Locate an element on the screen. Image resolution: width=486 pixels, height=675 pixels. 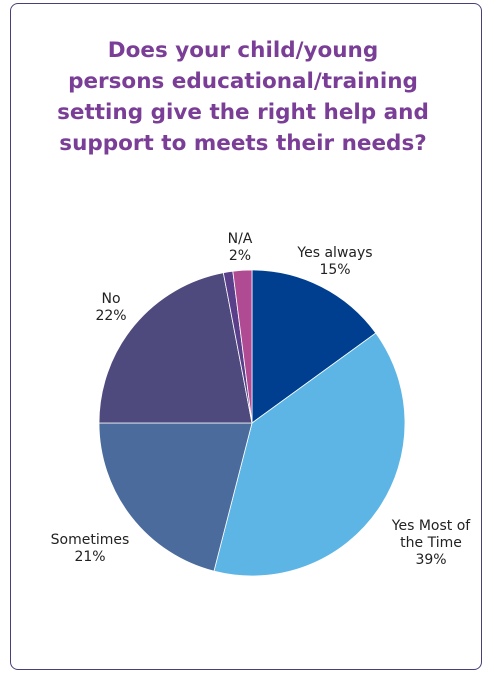
slice-label-n-a: N/A 2% is located at coordinates (240, 247).